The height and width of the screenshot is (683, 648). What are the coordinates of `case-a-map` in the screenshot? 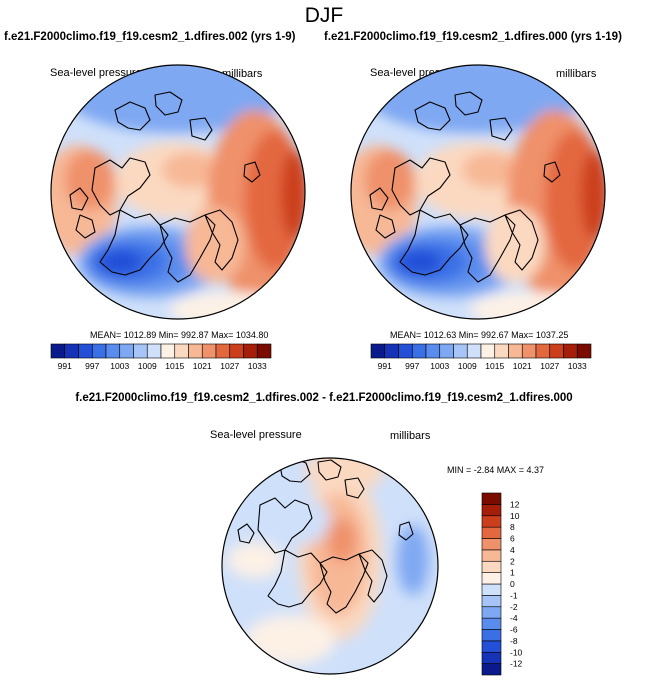 It's located at (178, 192).